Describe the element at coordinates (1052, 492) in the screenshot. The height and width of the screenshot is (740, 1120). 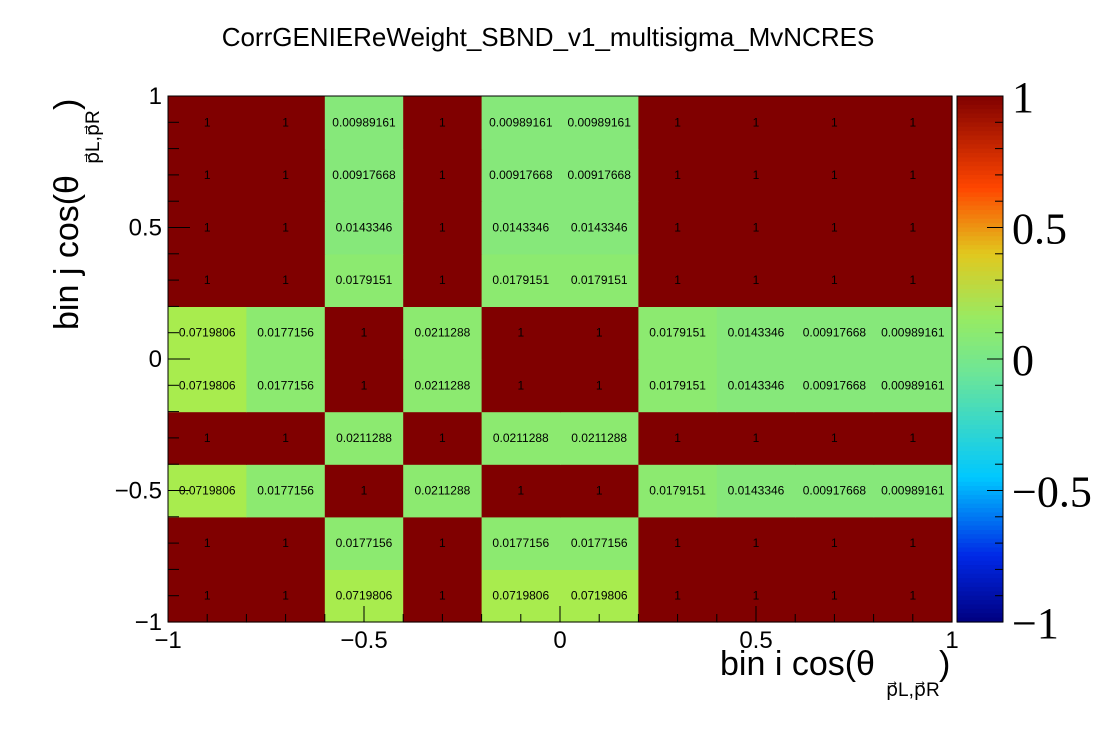
I see `color-scale-label: −0.5` at that location.